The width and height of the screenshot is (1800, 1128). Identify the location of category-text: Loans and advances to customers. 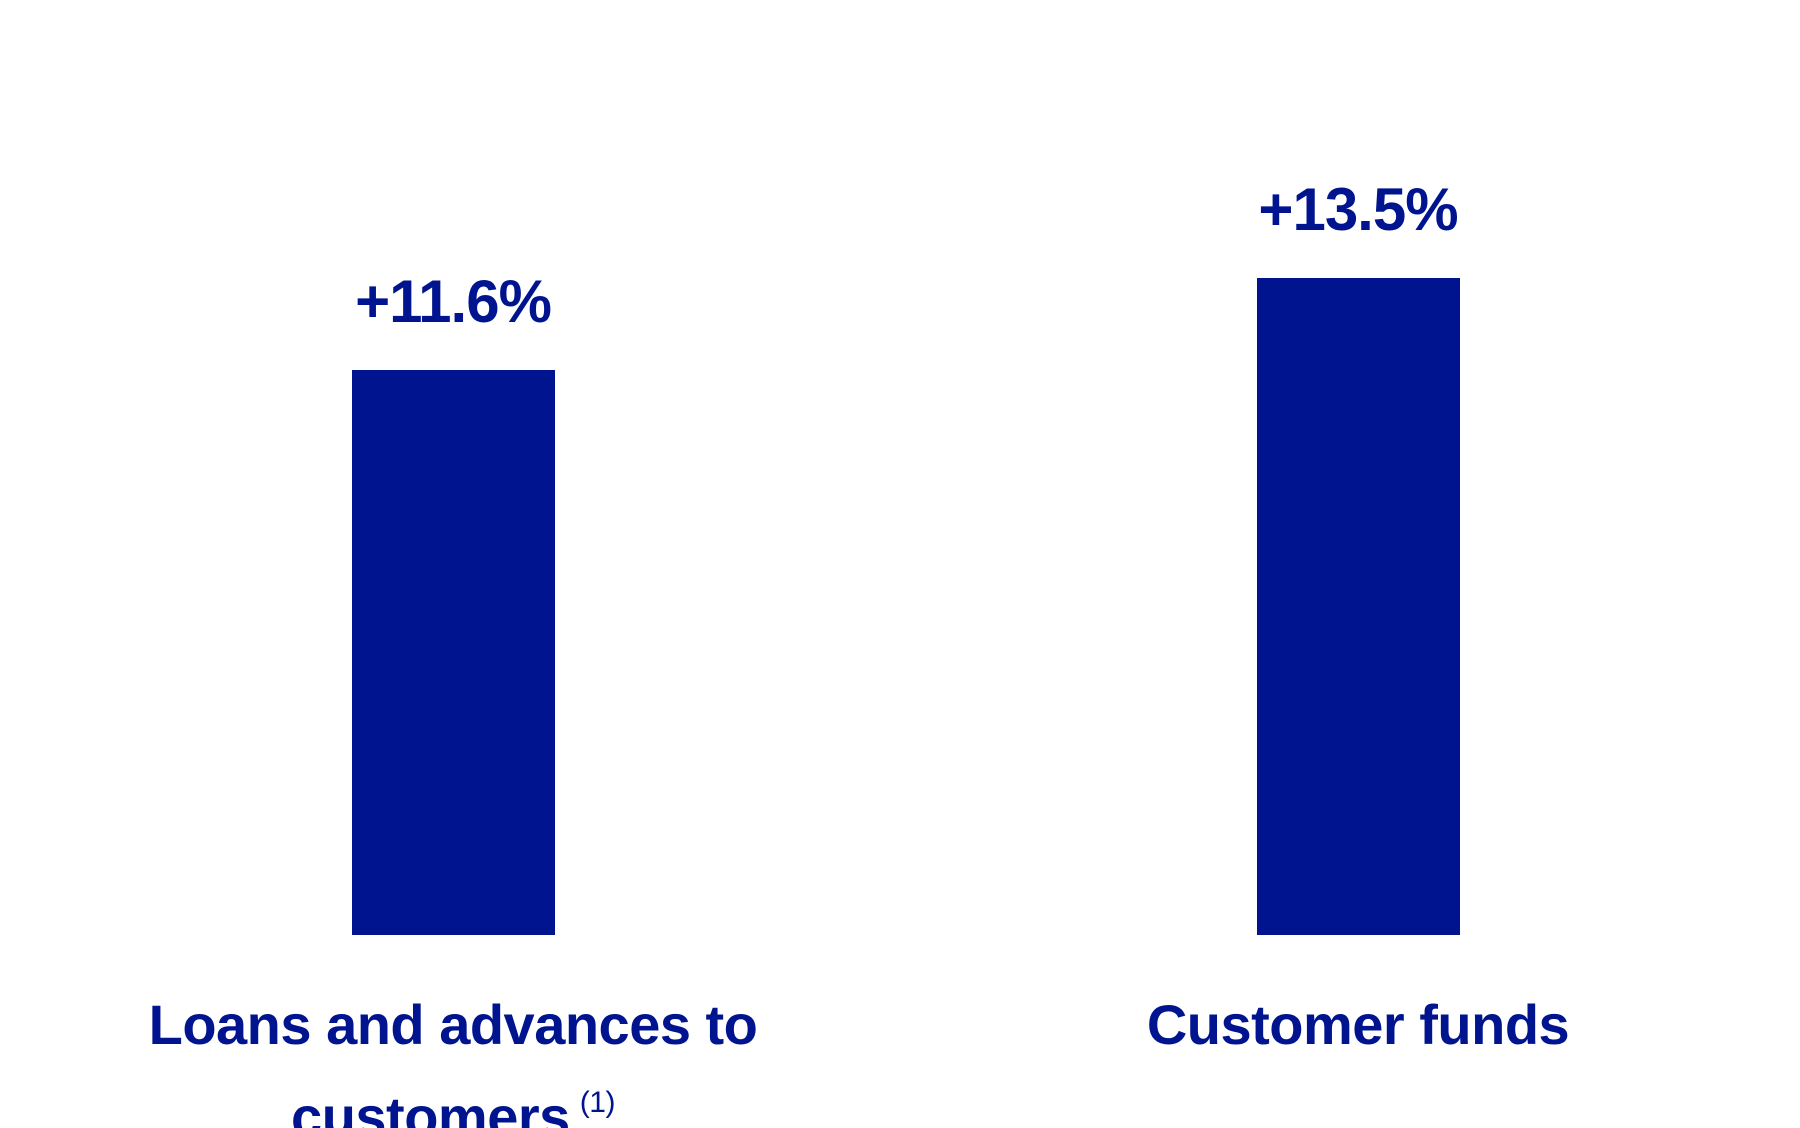
(453, 1060).